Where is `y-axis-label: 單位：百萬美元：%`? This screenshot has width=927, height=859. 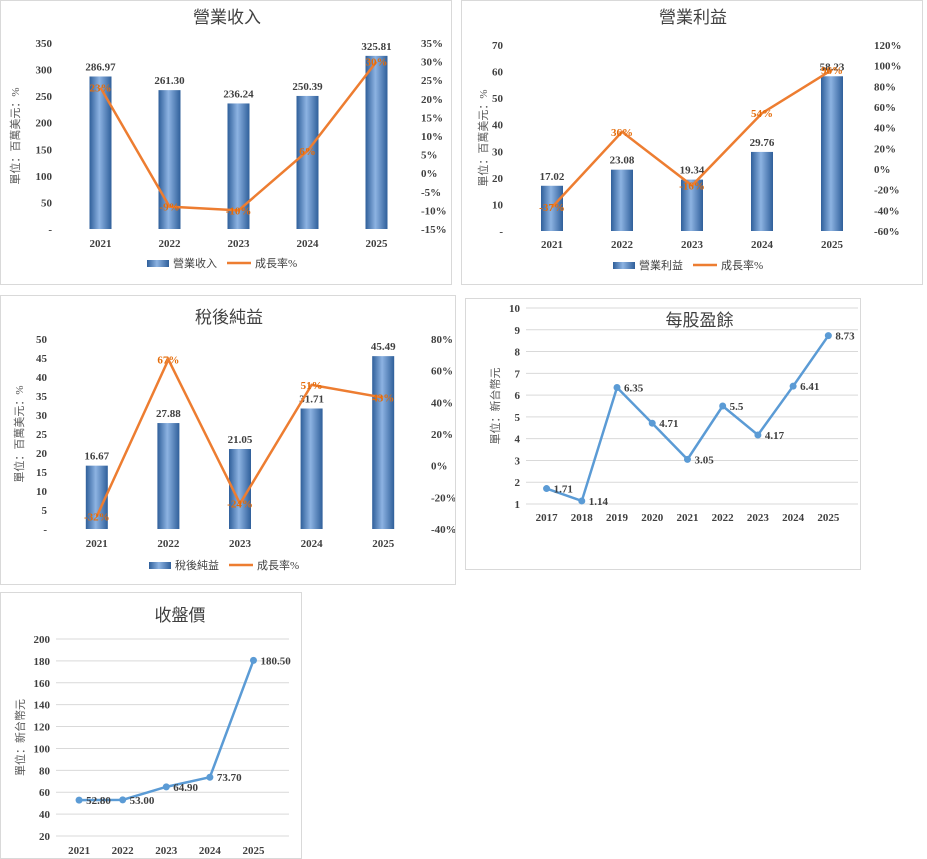
y-axis-label: 單位：百萬美元：% is located at coordinates (483, 137).